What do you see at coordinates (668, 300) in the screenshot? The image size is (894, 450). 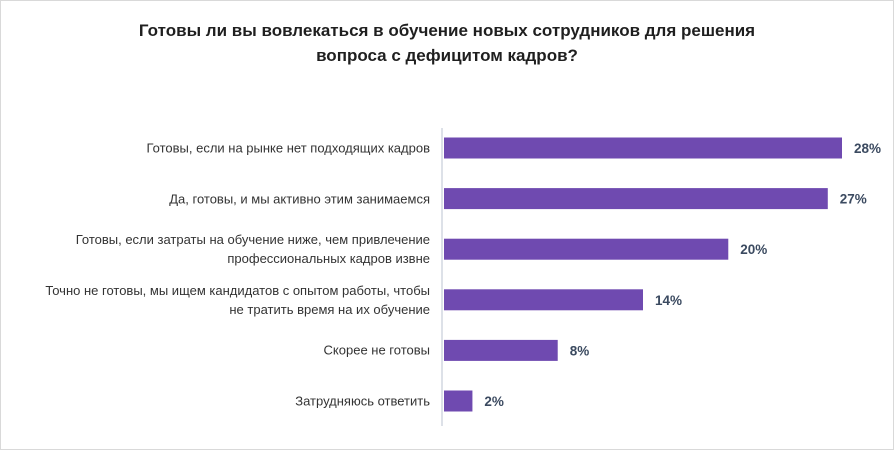 I see `data-label: 14%` at bounding box center [668, 300].